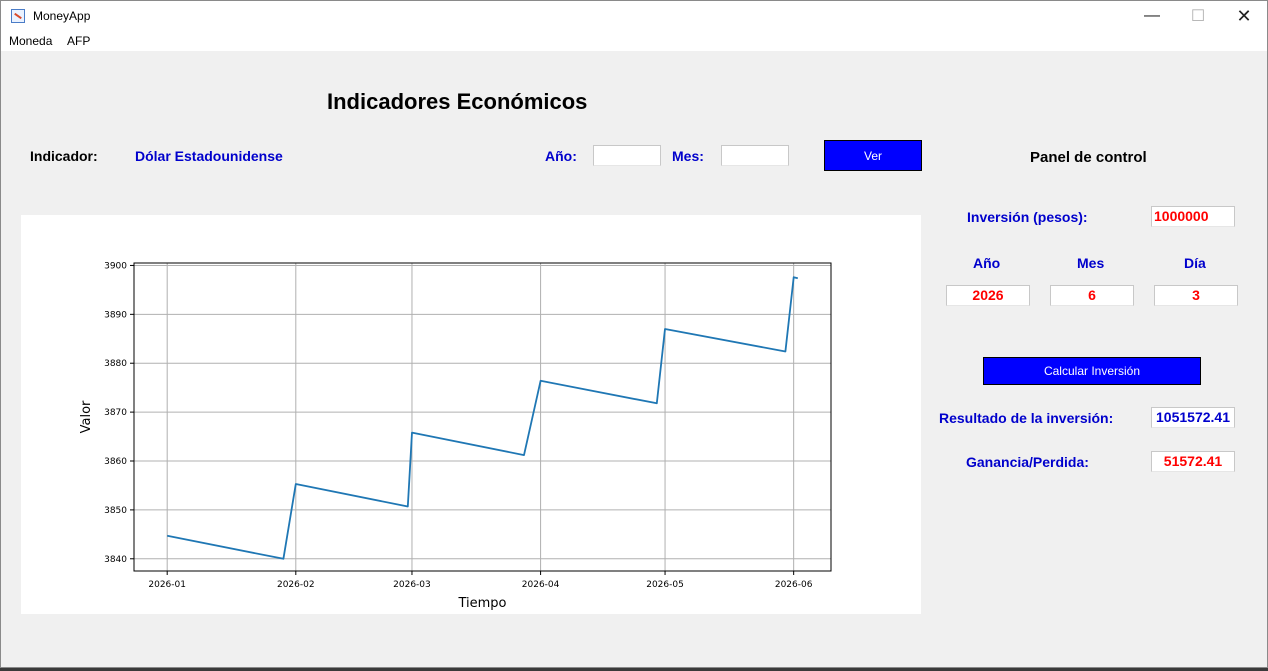 The width and height of the screenshot is (1268, 671). What do you see at coordinates (167, 585) in the screenshot?
I see `x-tick-label: 2026-01` at bounding box center [167, 585].